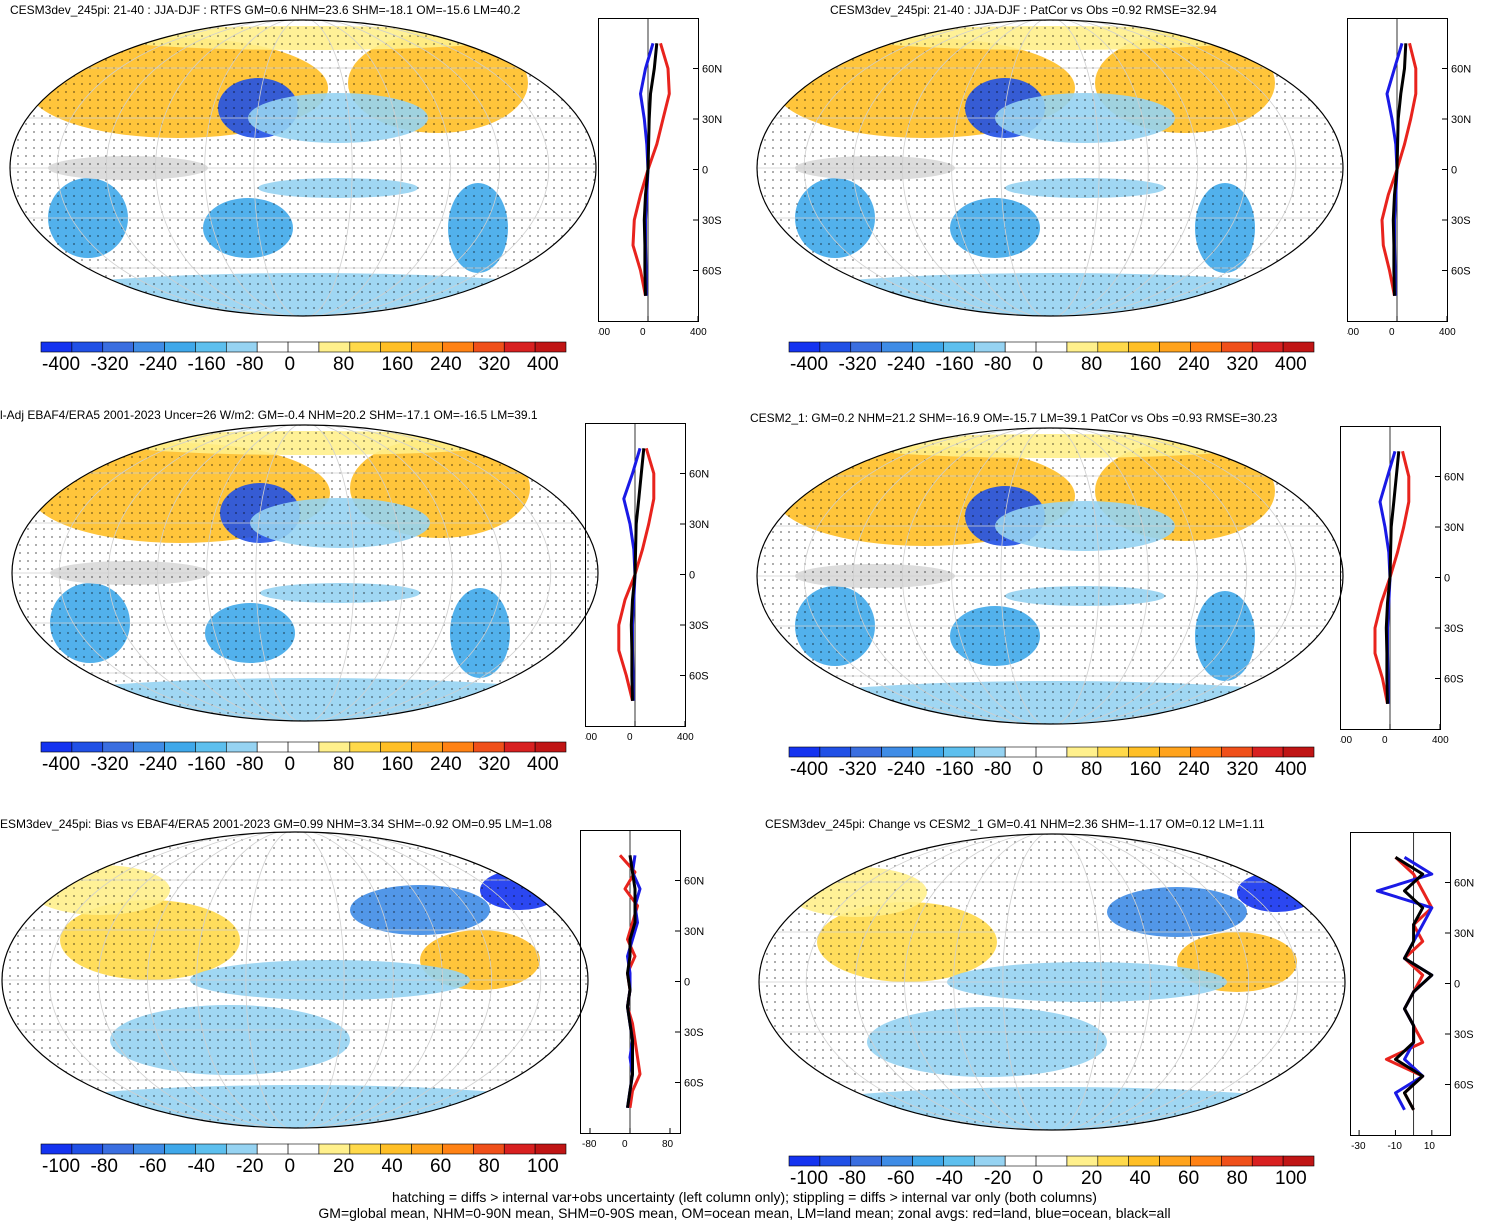 This screenshot has width=1489, height=1221. Describe the element at coordinates (705, 171) in the screenshot. I see `lat-tick-label: 0` at that location.